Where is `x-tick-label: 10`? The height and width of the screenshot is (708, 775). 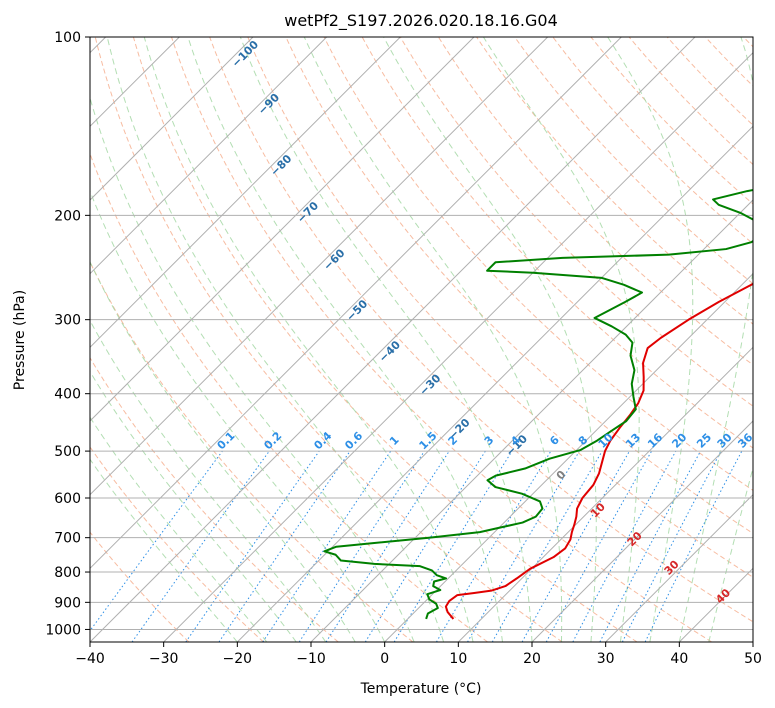 x-tick-label: 10 is located at coordinates (458, 659).